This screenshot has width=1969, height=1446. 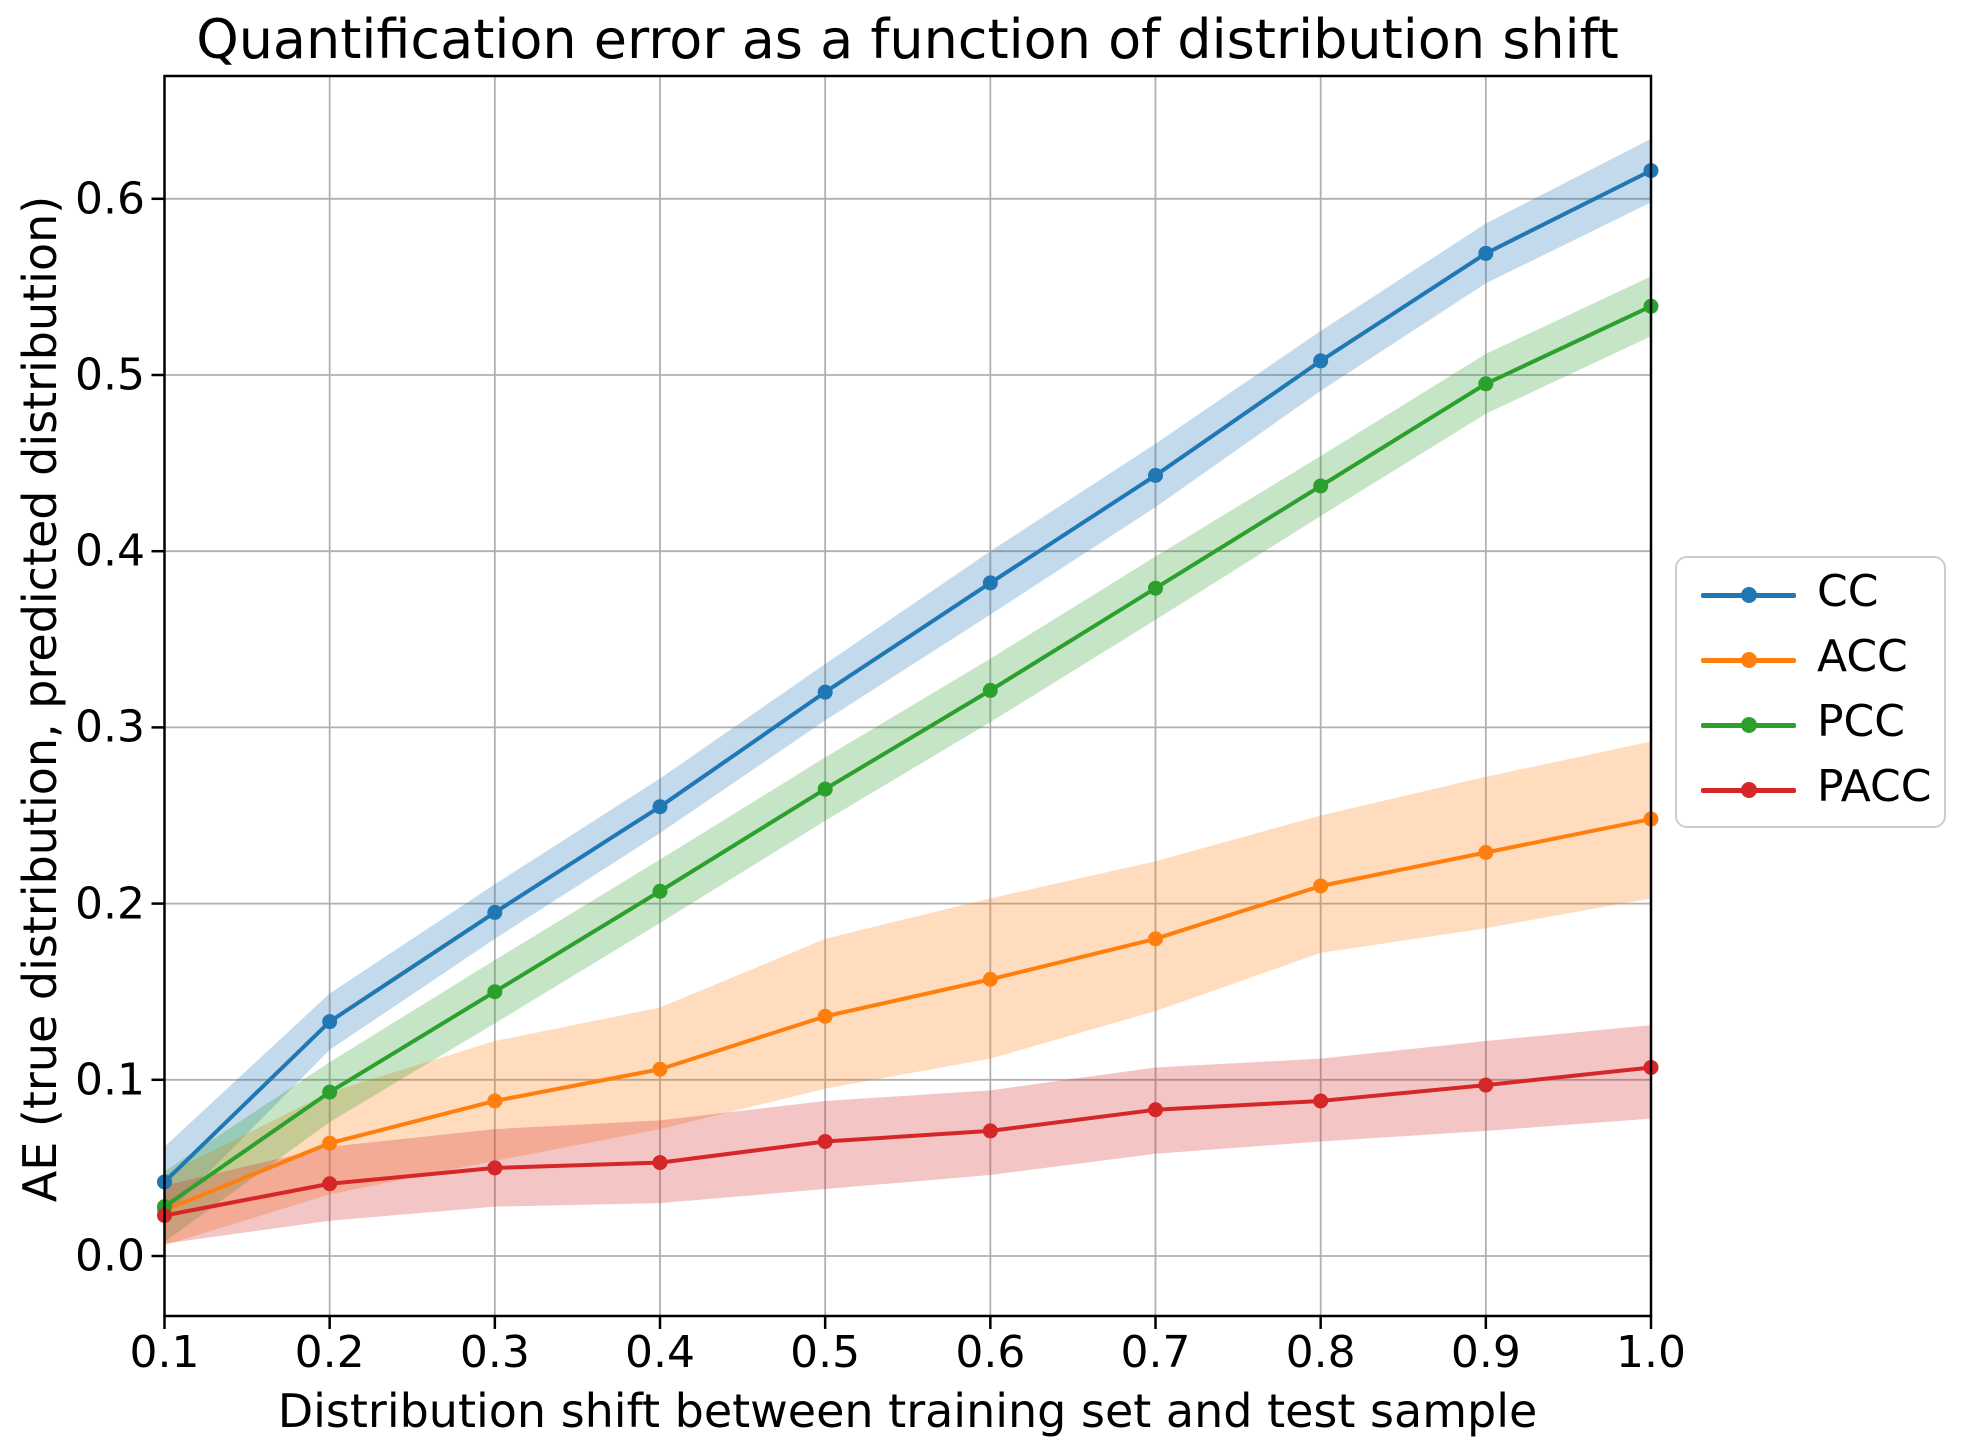 I want to click on x-tick-label-0.4: 0.4, so click(x=660, y=1352).